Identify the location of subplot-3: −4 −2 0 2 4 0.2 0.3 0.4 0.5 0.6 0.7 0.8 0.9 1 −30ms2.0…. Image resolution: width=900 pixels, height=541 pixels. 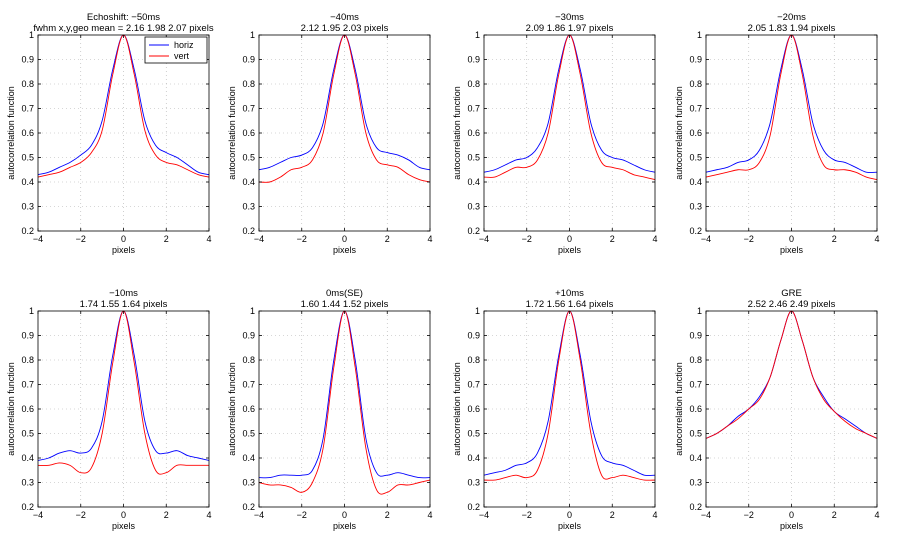
(555, 133).